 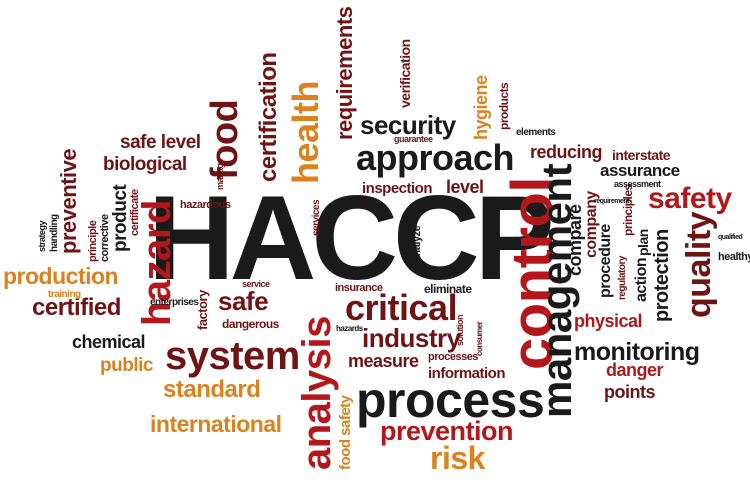 I want to click on word-certificate: certificate, so click(x=135, y=212).